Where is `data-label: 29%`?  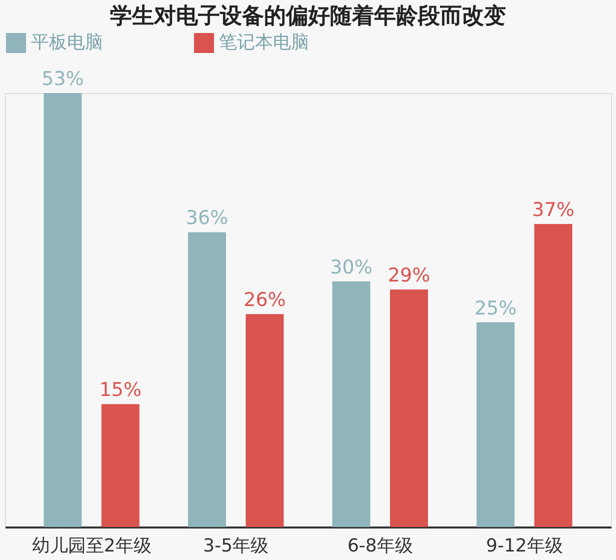
data-label: 29% is located at coordinates (409, 275).